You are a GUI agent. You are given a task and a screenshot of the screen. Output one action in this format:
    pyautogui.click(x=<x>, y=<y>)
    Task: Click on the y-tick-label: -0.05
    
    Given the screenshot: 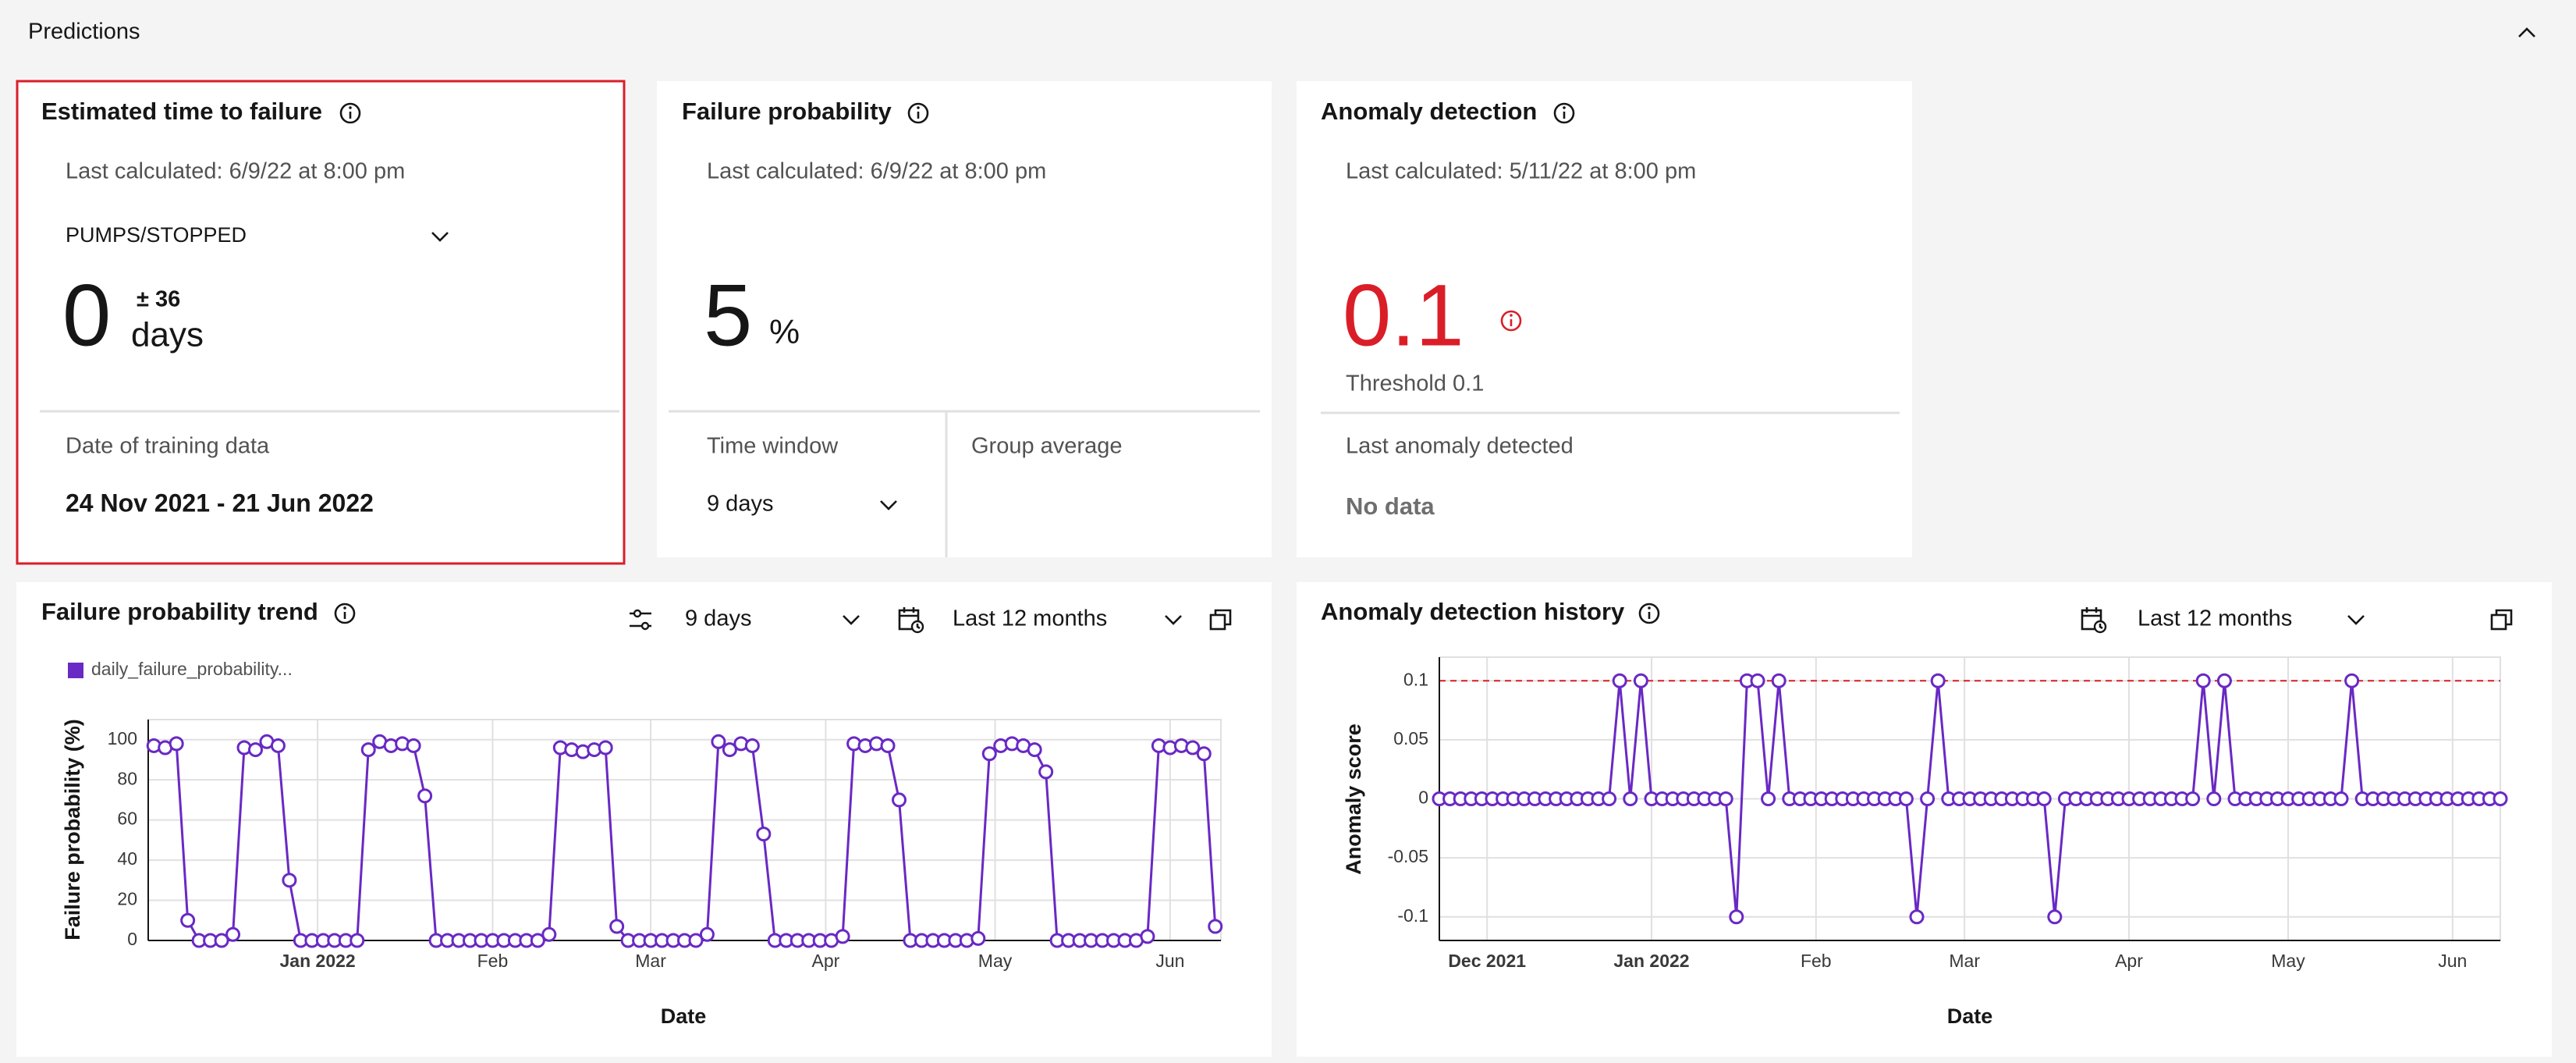 What is the action you would take?
    pyautogui.click(x=1408, y=856)
    